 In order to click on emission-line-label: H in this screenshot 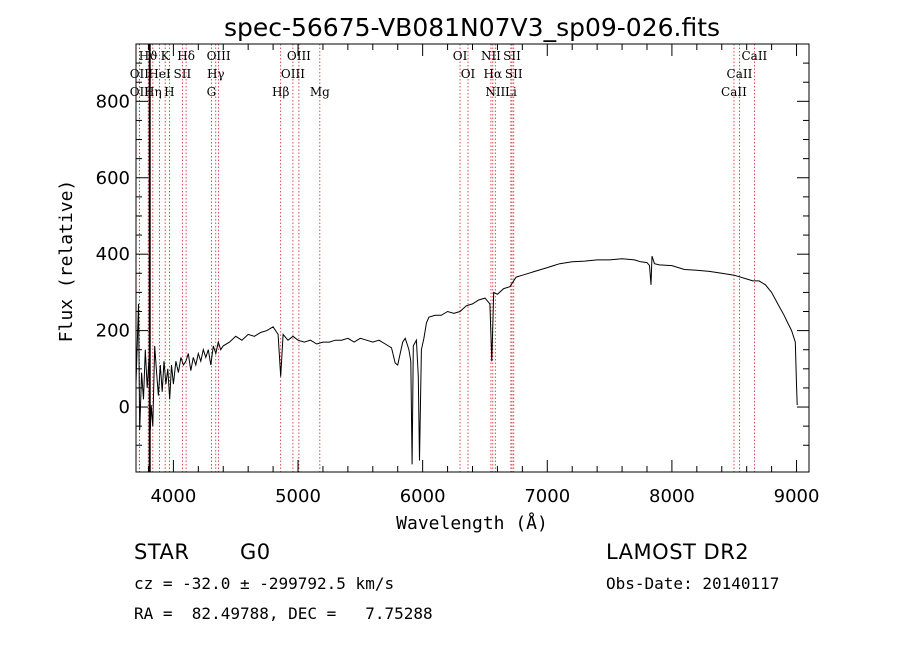, I will do `click(169, 92)`.